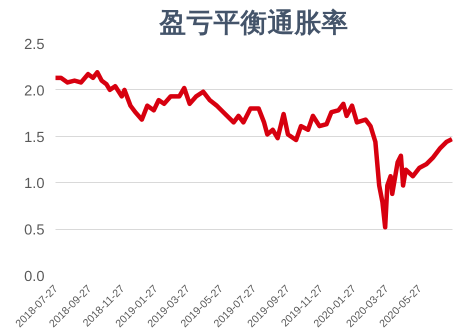  Describe the element at coordinates (34, 230) in the screenshot. I see `y-tick-label: 0.5` at that location.